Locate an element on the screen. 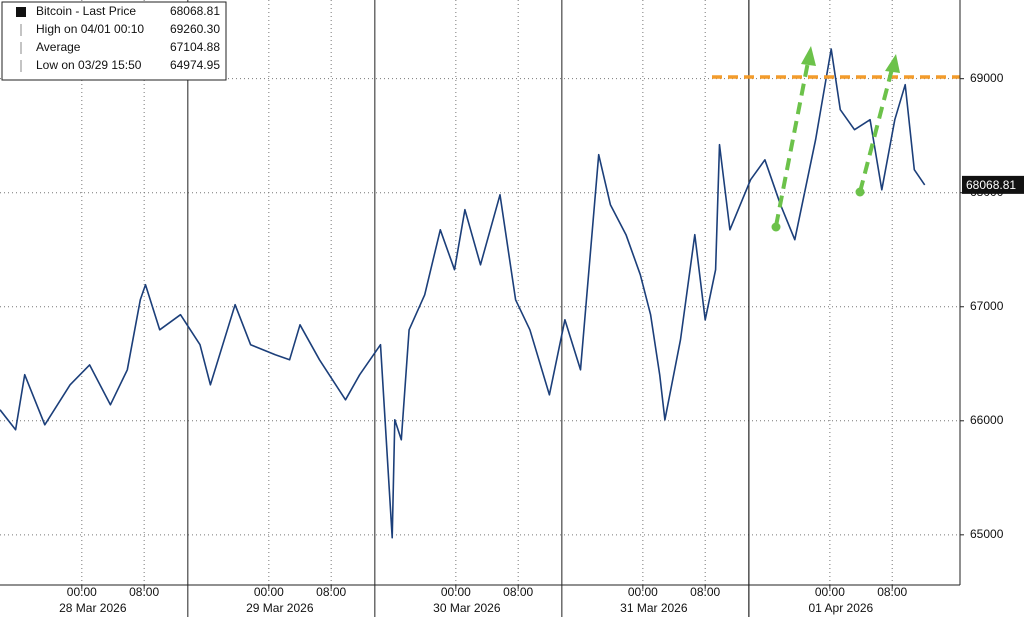 The image size is (1024, 617). date-label: 30 Mar 2026 is located at coordinates (467, 608).